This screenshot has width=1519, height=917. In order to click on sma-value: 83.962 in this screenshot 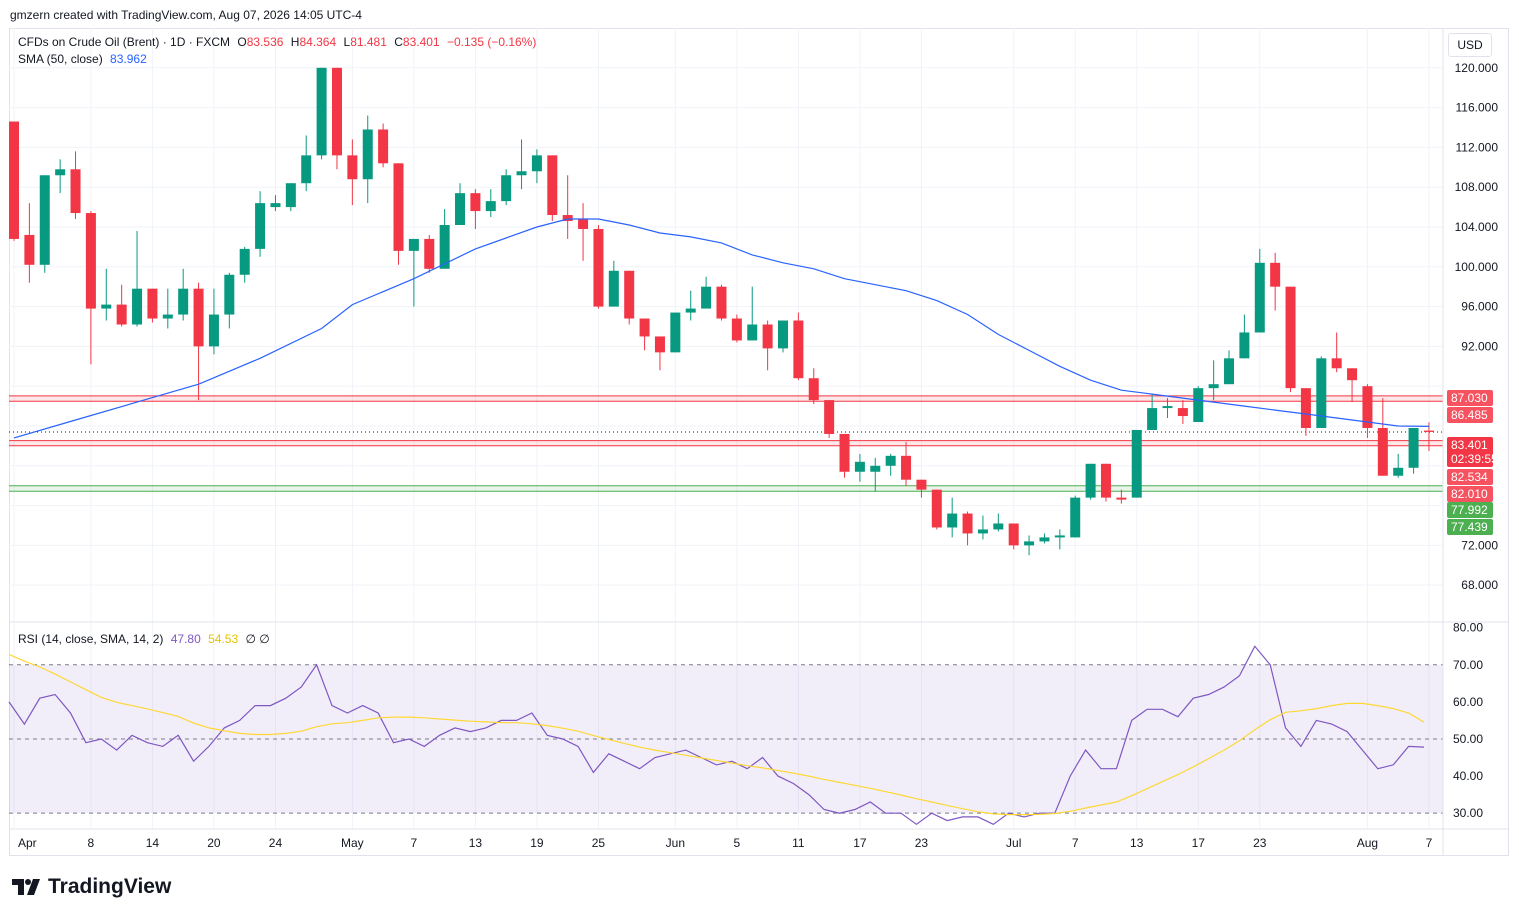, I will do `click(128, 59)`.